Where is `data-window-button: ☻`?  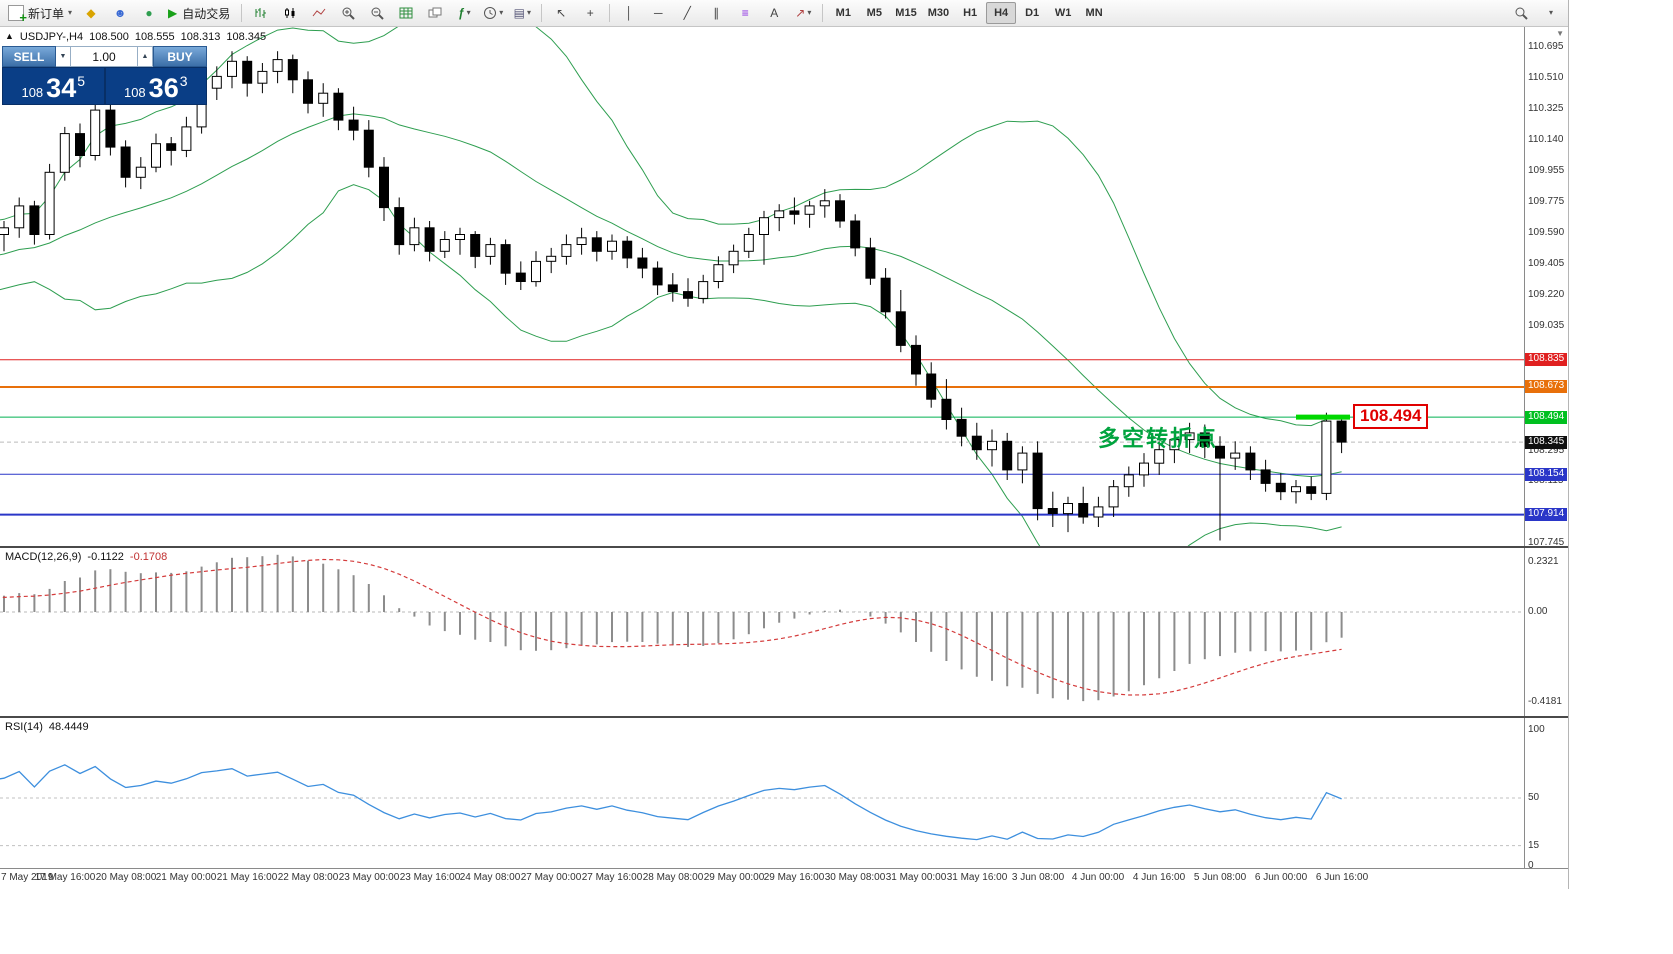 data-window-button: ☻ is located at coordinates (120, 13).